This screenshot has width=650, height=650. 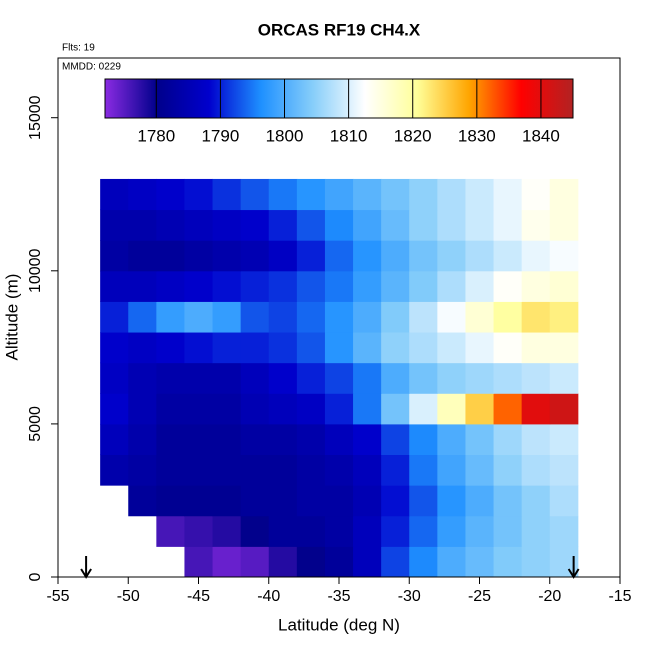 I want to click on x-tick-label: -35, so click(x=338, y=596).